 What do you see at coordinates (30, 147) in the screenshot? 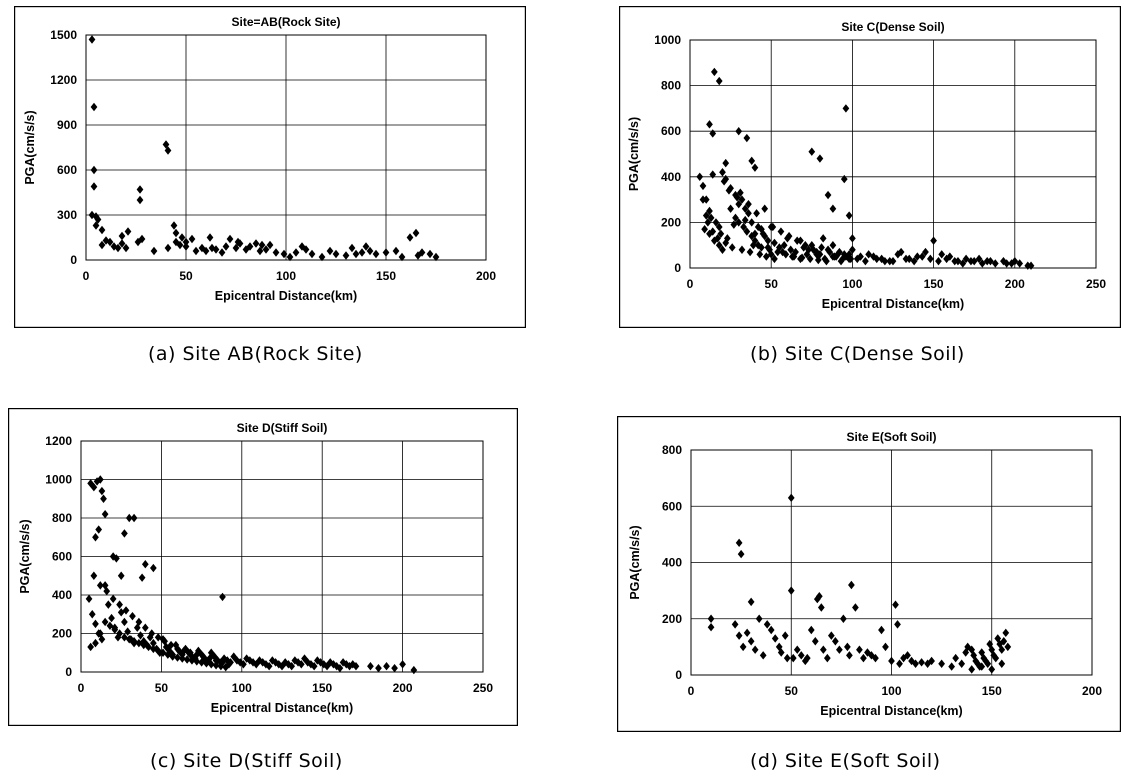
I see `y-axis-label: PGA(cm/s/s)` at bounding box center [30, 147].